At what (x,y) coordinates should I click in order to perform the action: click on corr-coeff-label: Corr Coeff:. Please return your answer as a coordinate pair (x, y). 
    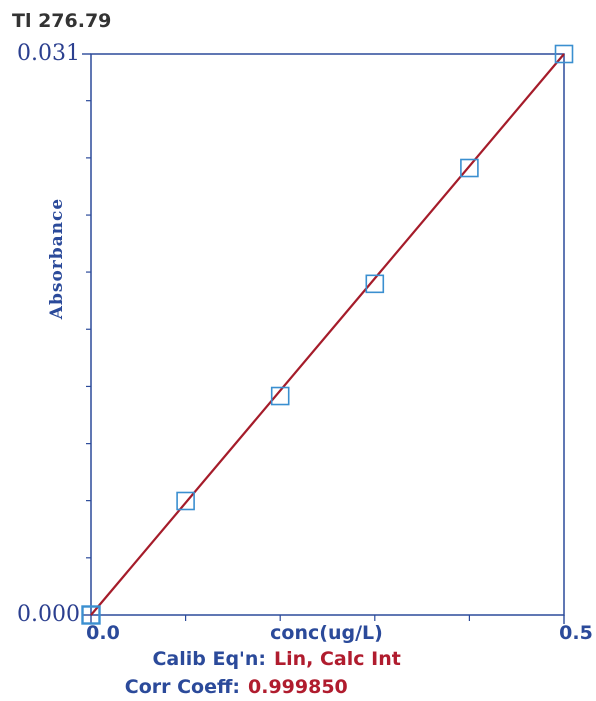
    Looking at the image, I should click on (182, 687).